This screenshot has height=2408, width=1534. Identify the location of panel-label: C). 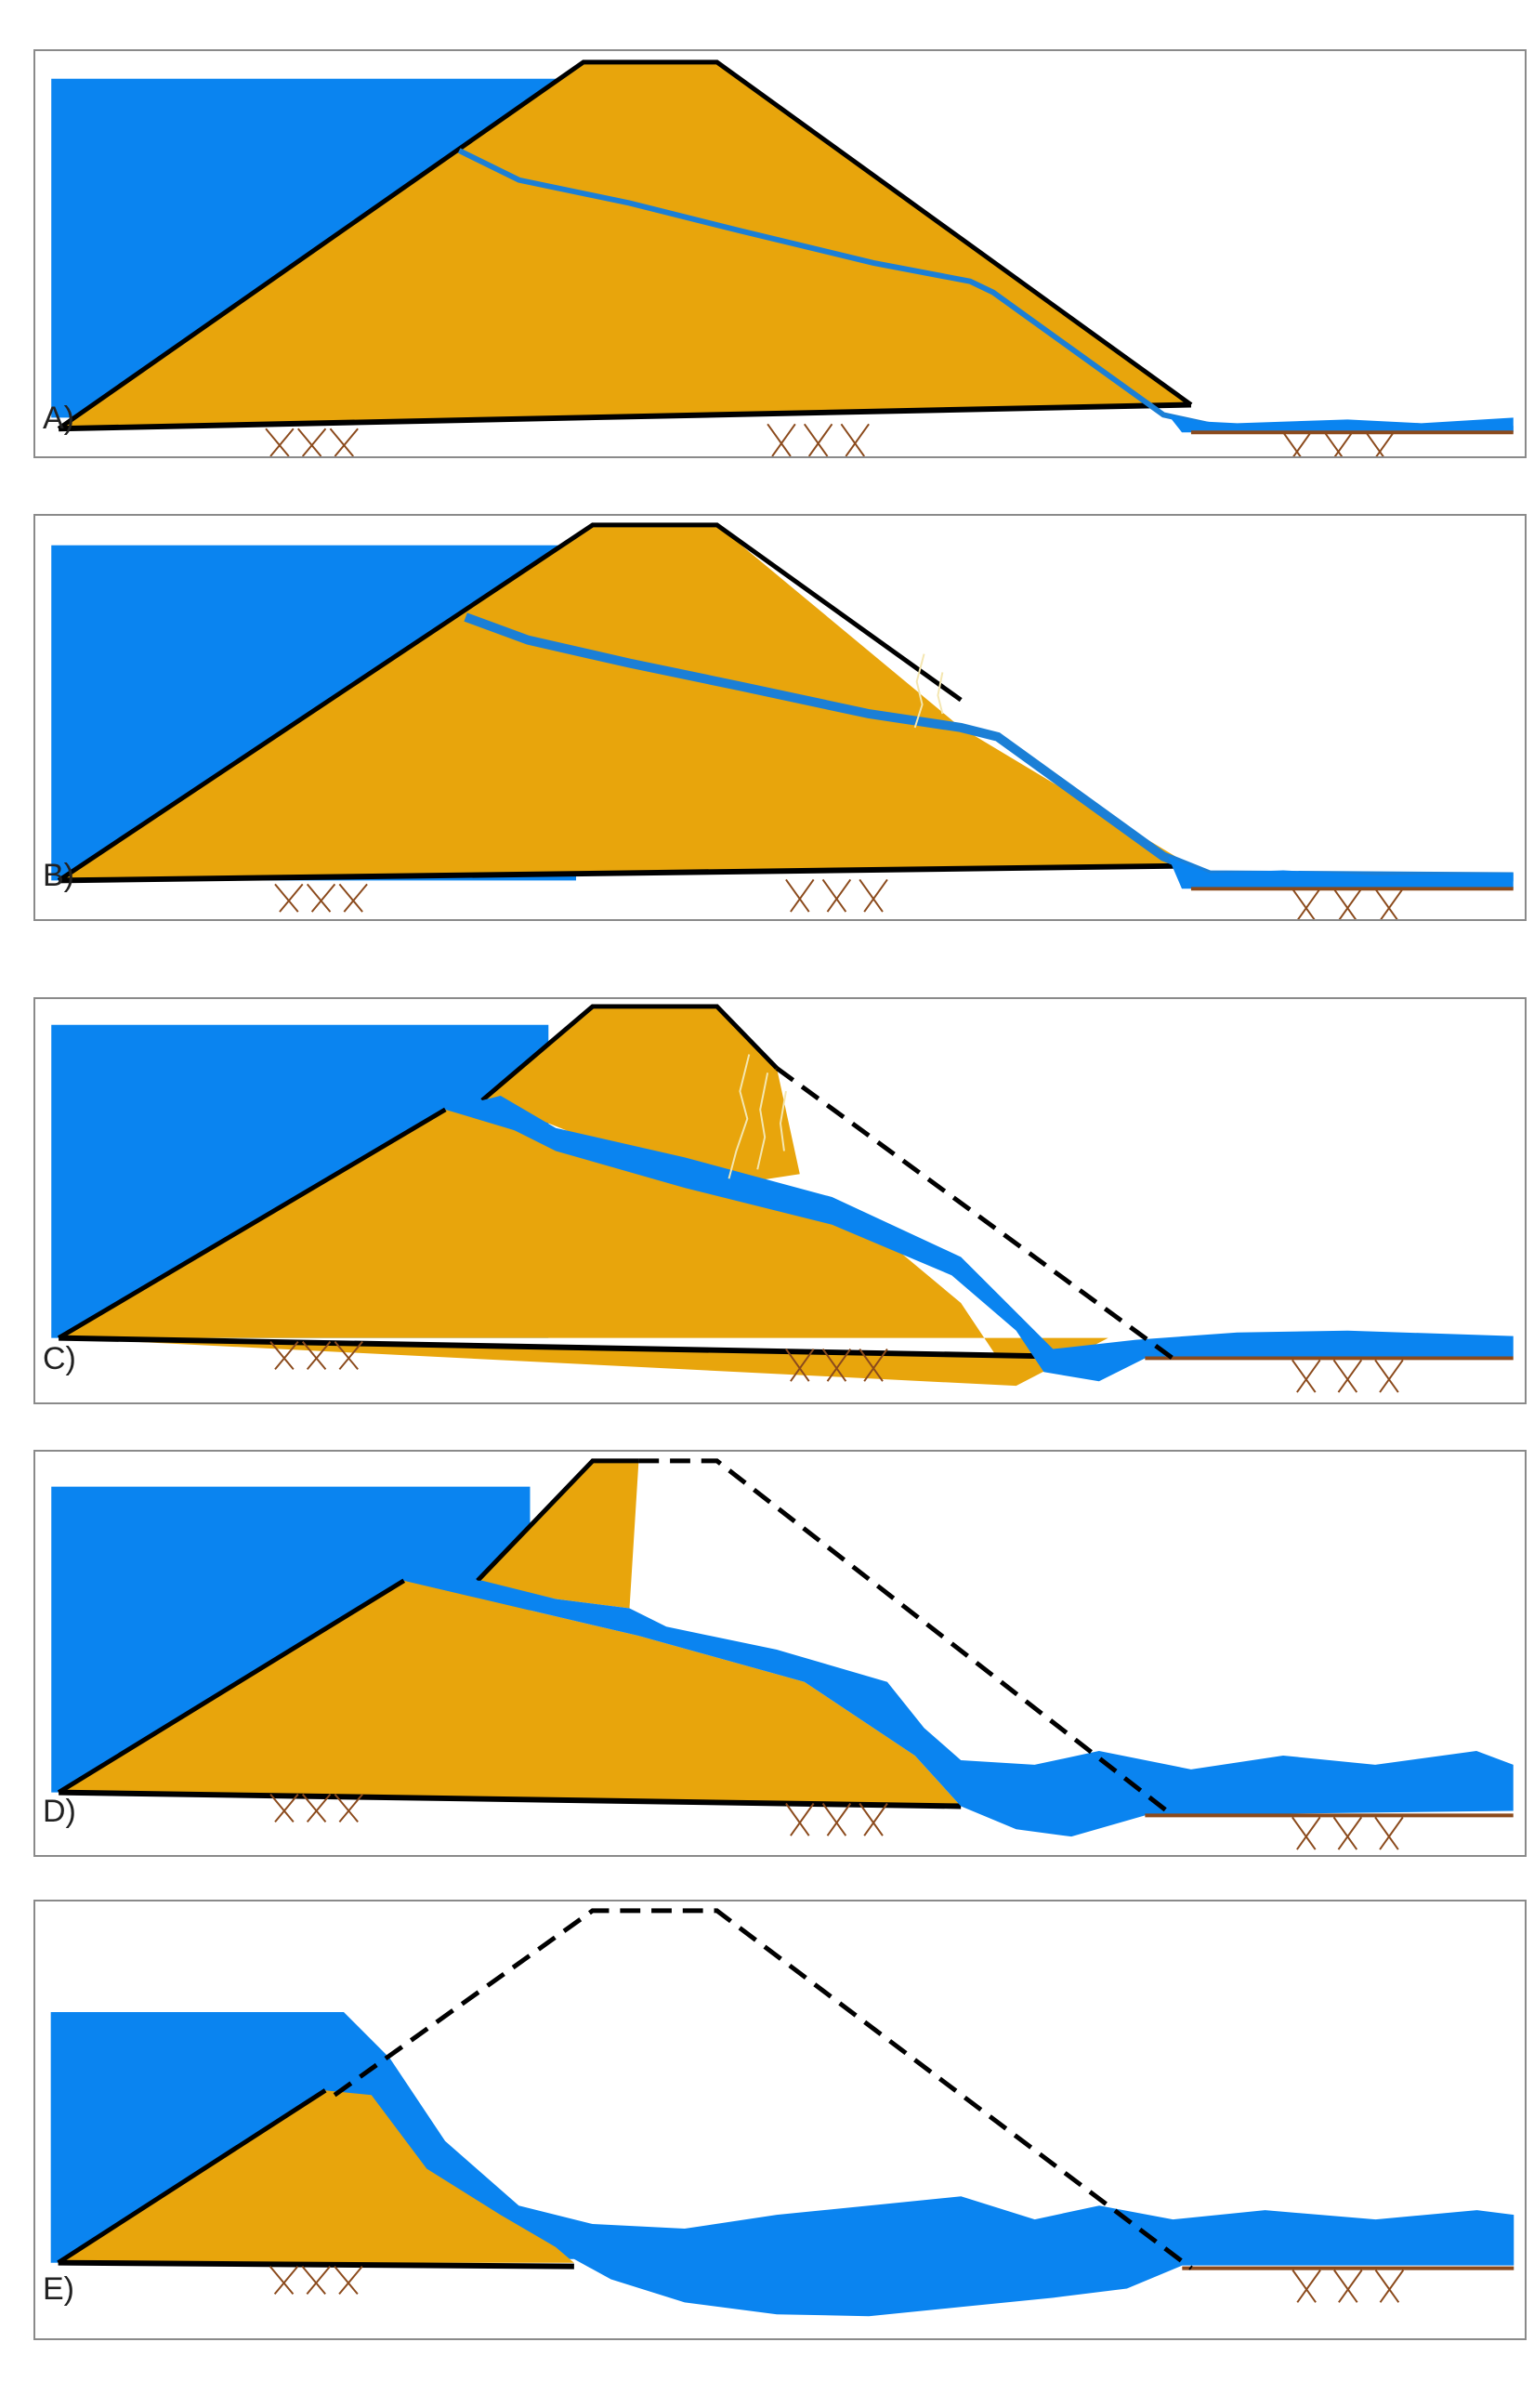
(60, 1358).